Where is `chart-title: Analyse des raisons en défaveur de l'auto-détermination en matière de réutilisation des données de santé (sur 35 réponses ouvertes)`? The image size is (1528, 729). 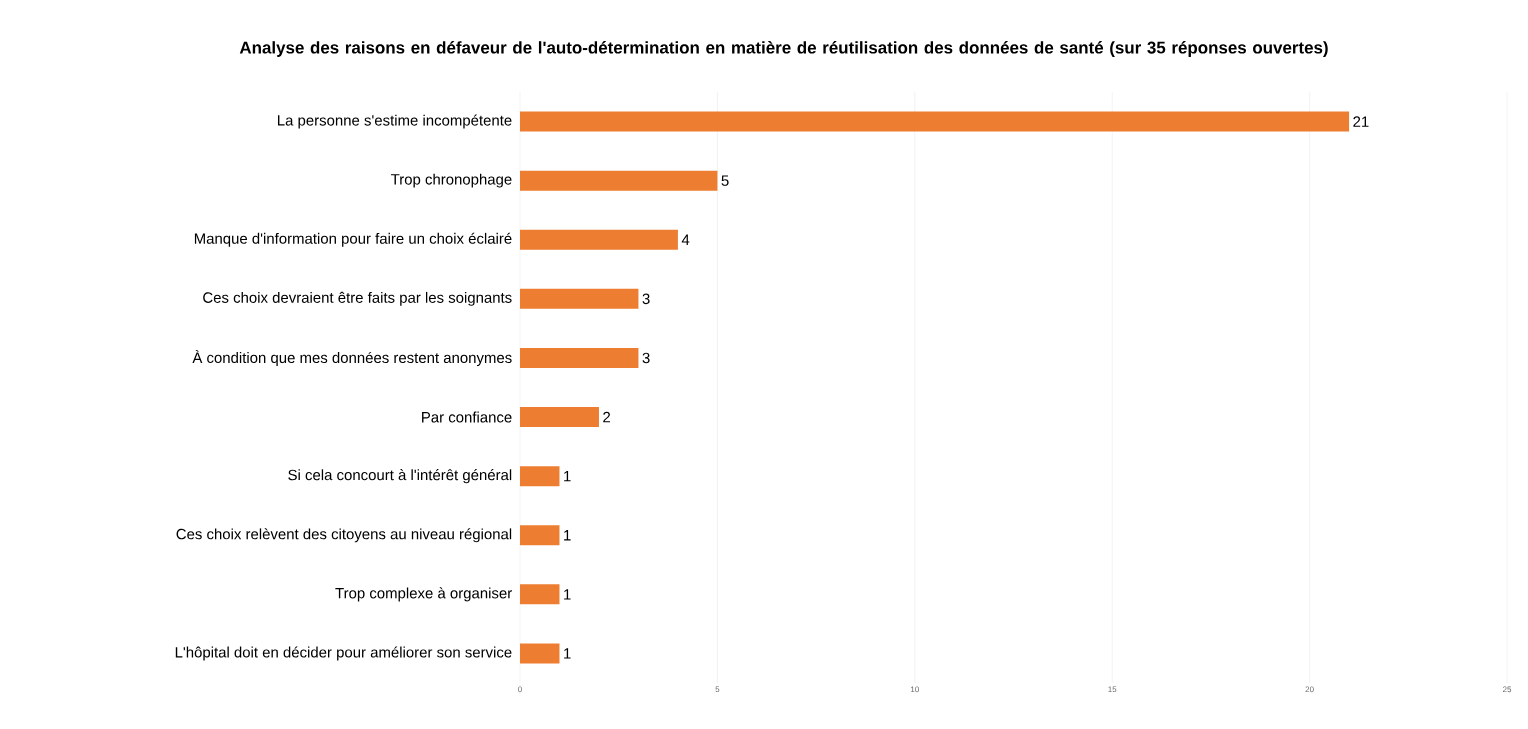
chart-title: Analyse des raisons en défaveur de l'auto-détermination en matière de réutilisation des données de santé (sur 35 réponses ouvertes) is located at coordinates (783, 49).